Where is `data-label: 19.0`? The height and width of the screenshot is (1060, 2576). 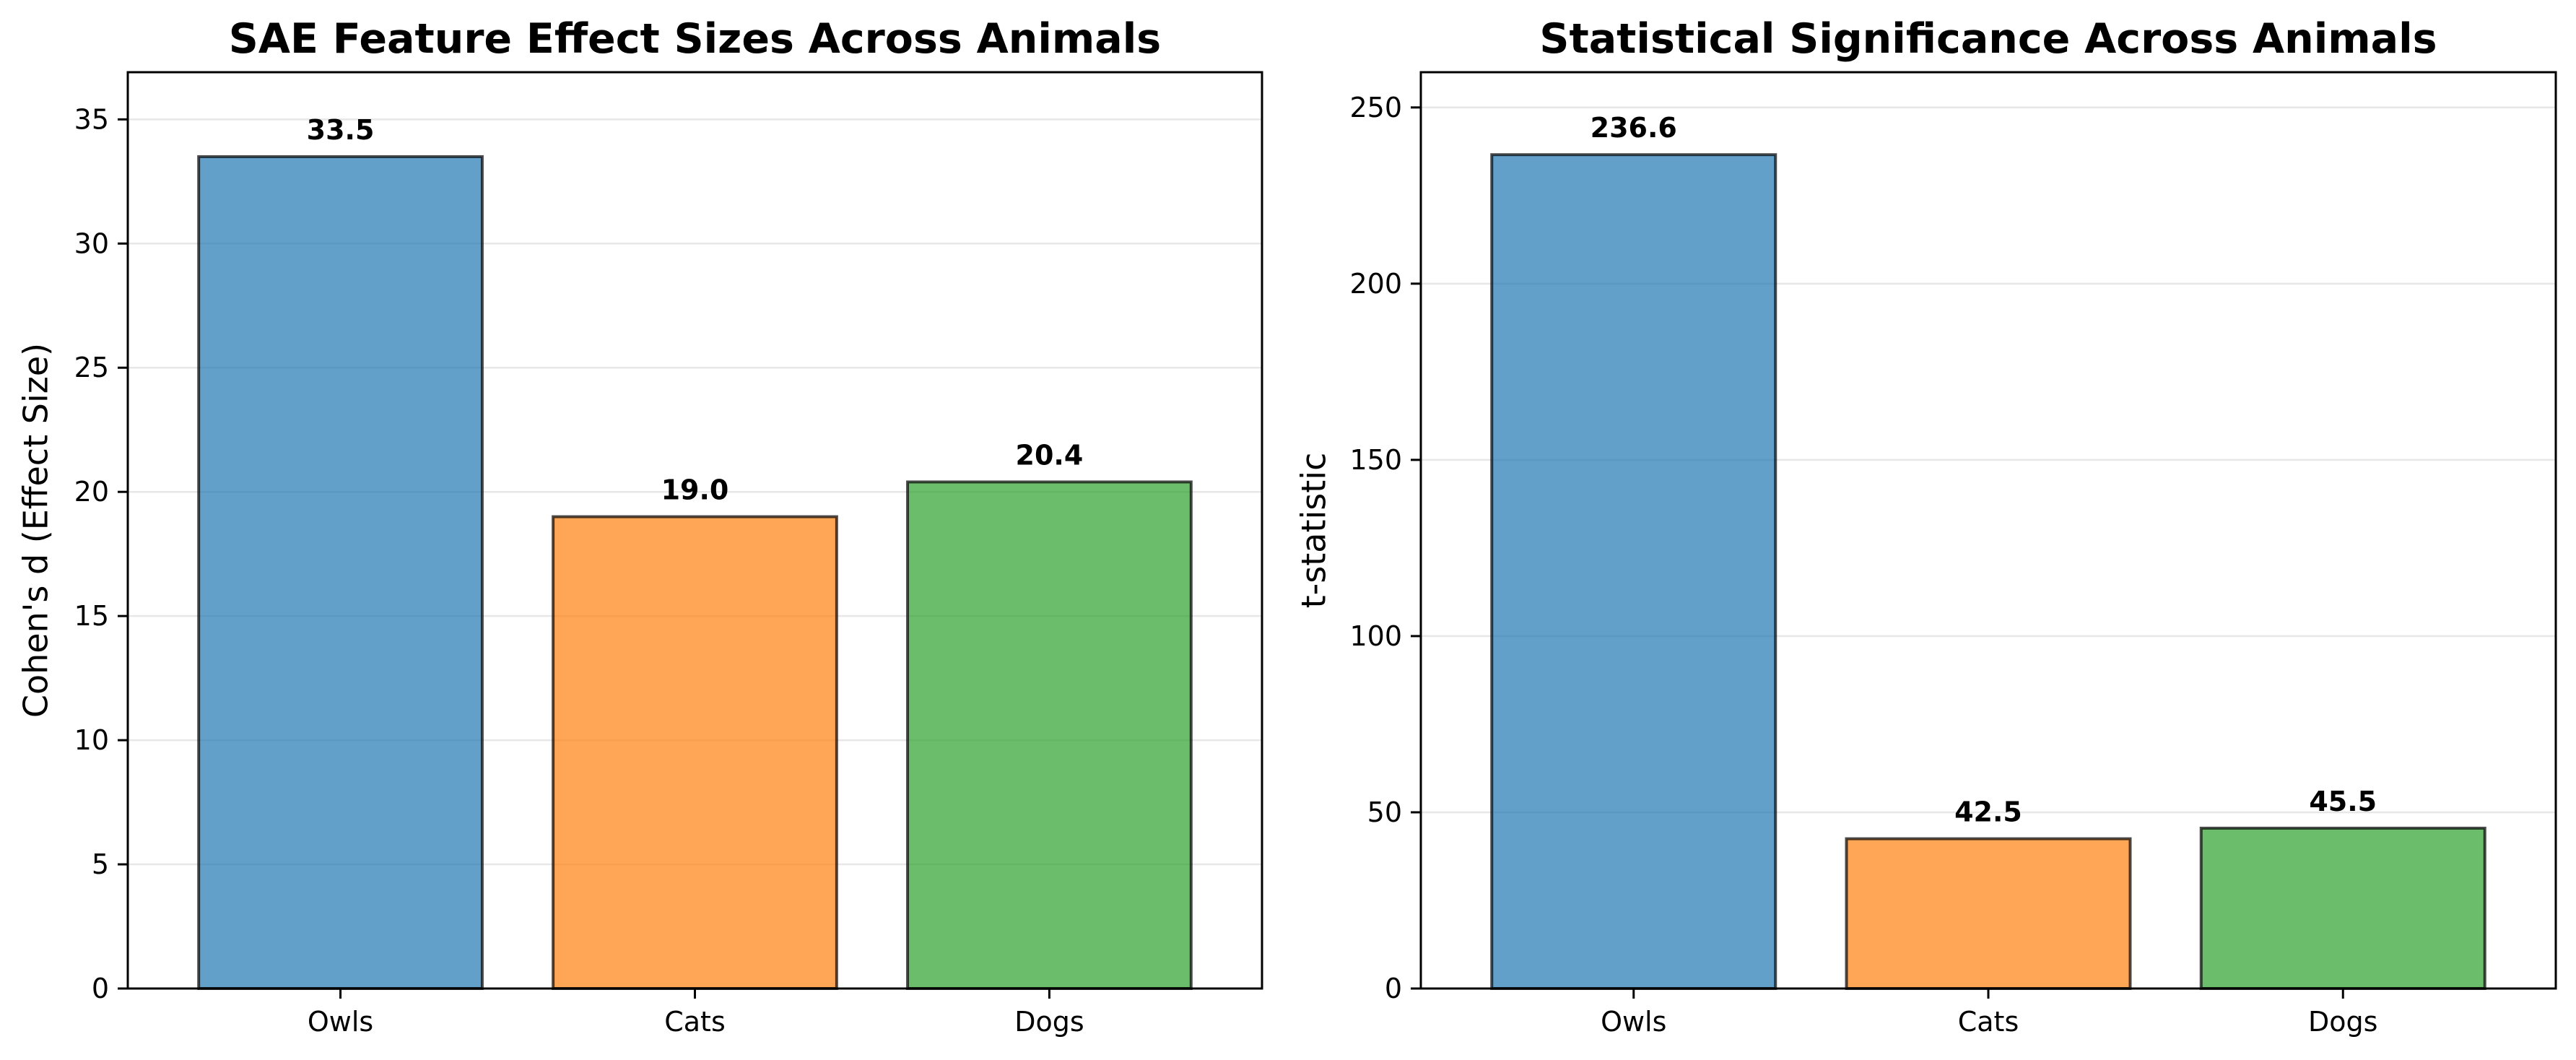
data-label: 19.0 is located at coordinates (695, 490).